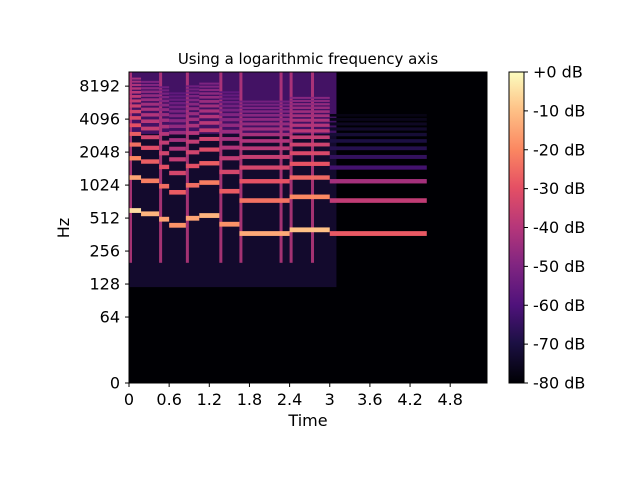  I want to click on colorbar-tick-label: -60 dB, so click(559, 305).